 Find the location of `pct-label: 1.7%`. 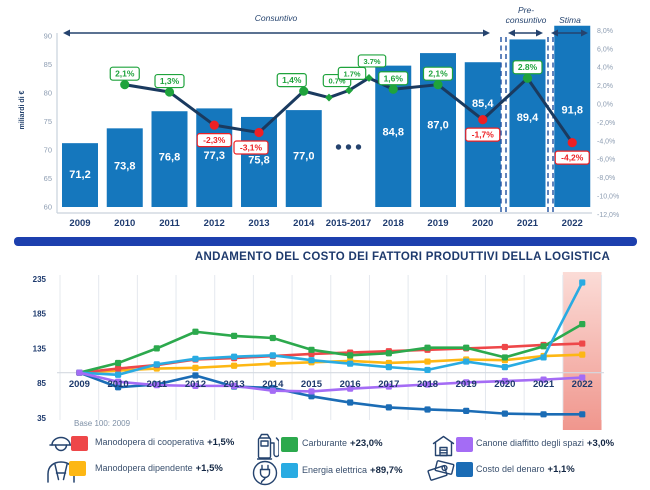

pct-label: 1.7% is located at coordinates (351, 73).